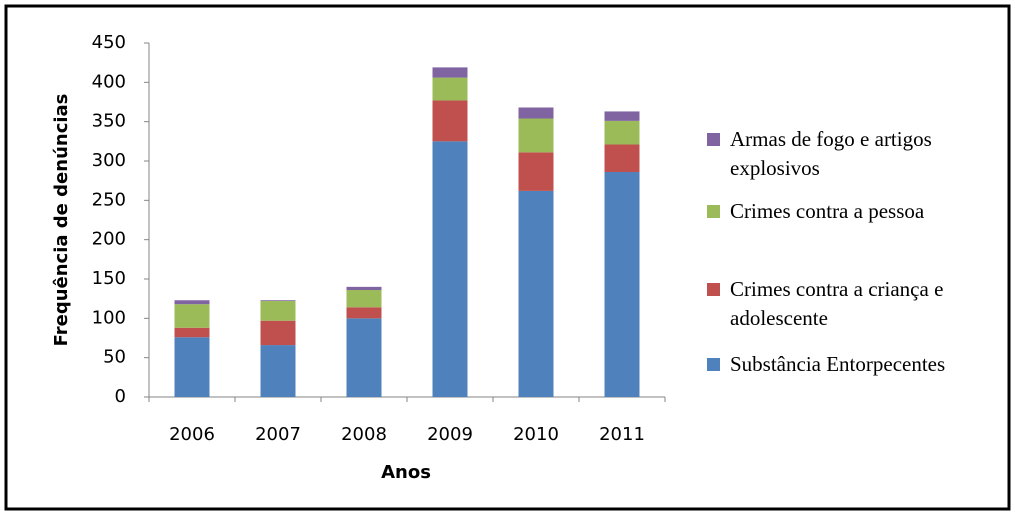 The height and width of the screenshot is (515, 1015). What do you see at coordinates (450, 434) in the screenshot?
I see `x-tick-label: 2009` at bounding box center [450, 434].